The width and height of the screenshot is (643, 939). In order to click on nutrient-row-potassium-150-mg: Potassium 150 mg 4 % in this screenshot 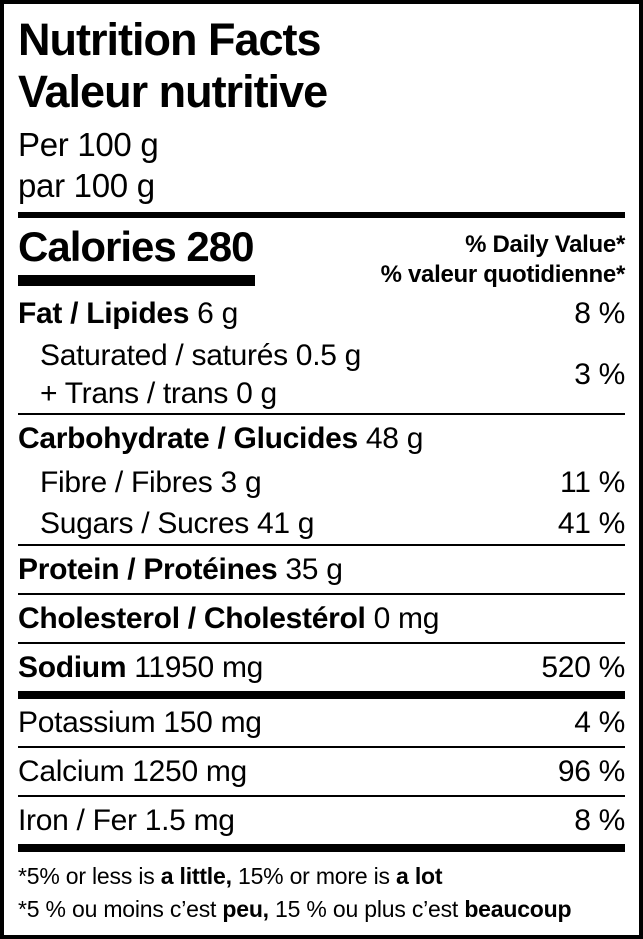, I will do `click(321, 722)`.